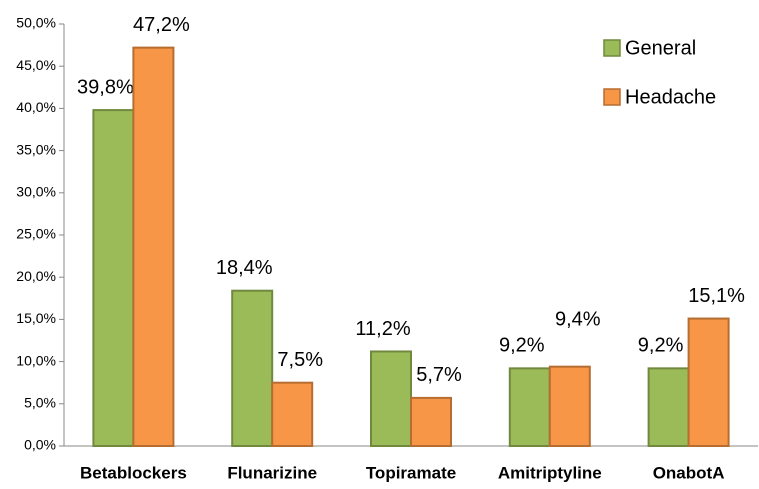  I want to click on x-tick-label: Amitriptyline, so click(550, 472).